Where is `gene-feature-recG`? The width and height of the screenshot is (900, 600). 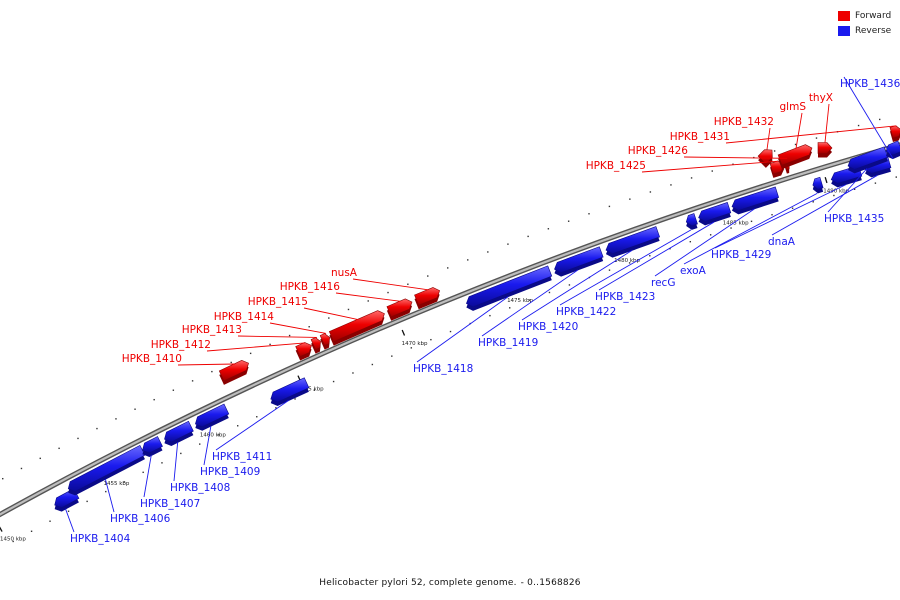
gene-feature-recG is located at coordinates (755, 198).